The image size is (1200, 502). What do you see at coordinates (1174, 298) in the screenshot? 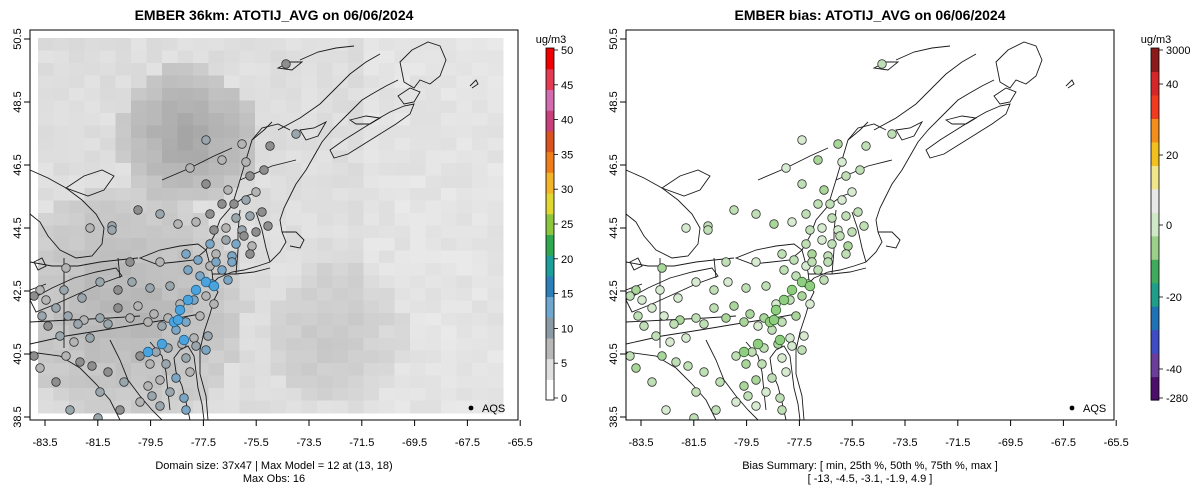
I see `colorbar-tick-label: -20` at bounding box center [1174, 298].